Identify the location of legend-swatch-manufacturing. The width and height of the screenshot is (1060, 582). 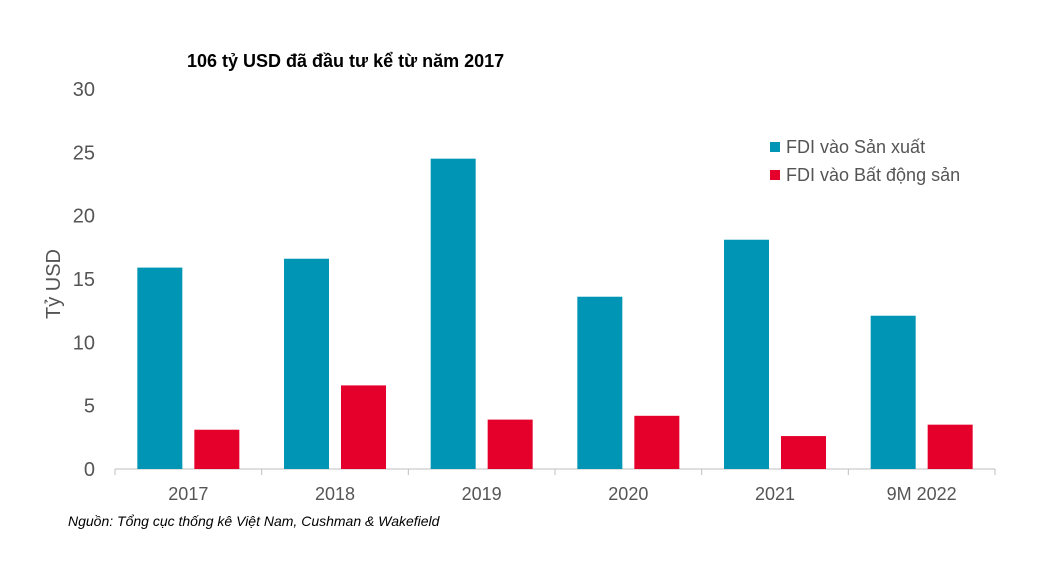
(775, 147).